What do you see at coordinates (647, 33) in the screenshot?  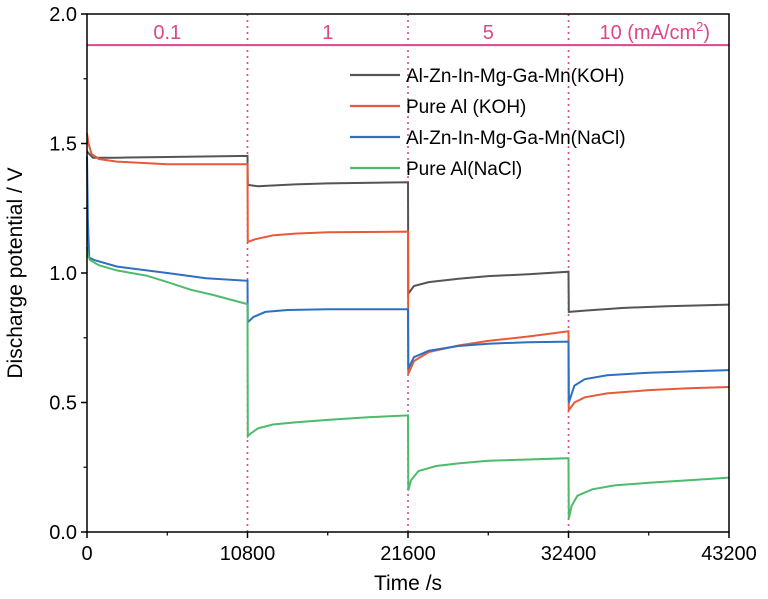 I see `current-density-label-3-main: 10 (mA/cm` at bounding box center [647, 33].